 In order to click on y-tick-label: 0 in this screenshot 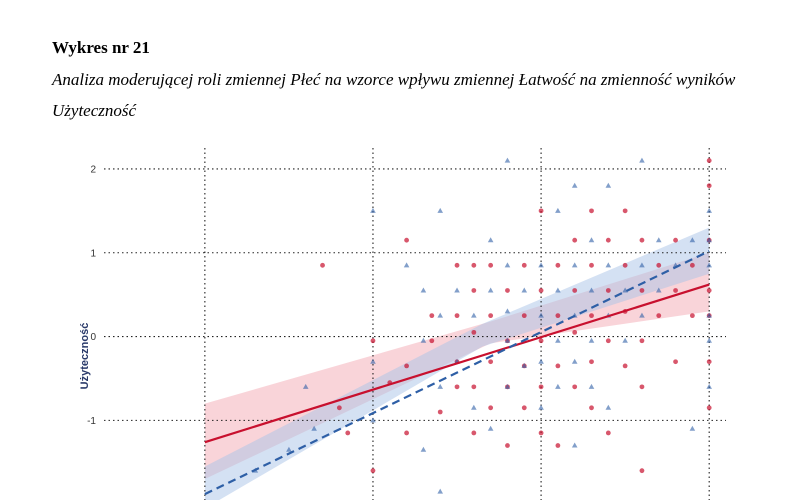, I will do `click(93, 337)`.